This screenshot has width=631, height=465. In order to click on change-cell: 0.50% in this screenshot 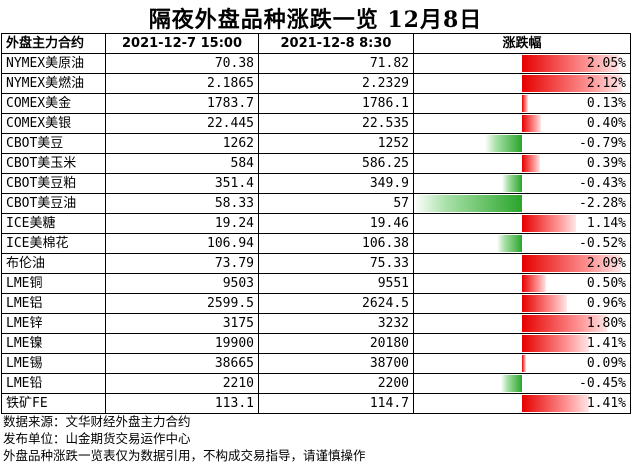, I will do `click(522, 283)`.